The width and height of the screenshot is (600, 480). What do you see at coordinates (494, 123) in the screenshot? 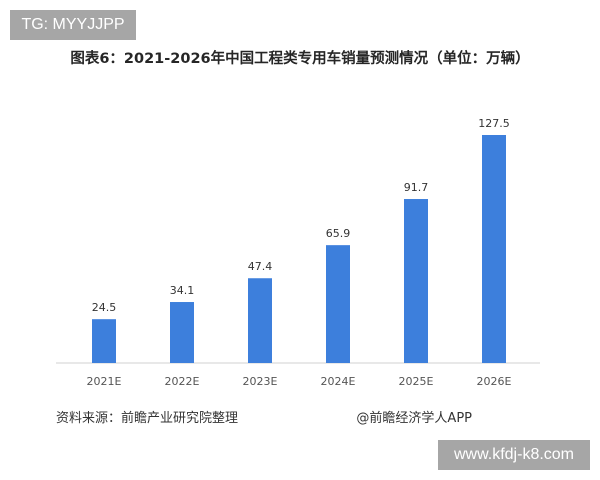
I see `data-label: 127.5` at bounding box center [494, 123].